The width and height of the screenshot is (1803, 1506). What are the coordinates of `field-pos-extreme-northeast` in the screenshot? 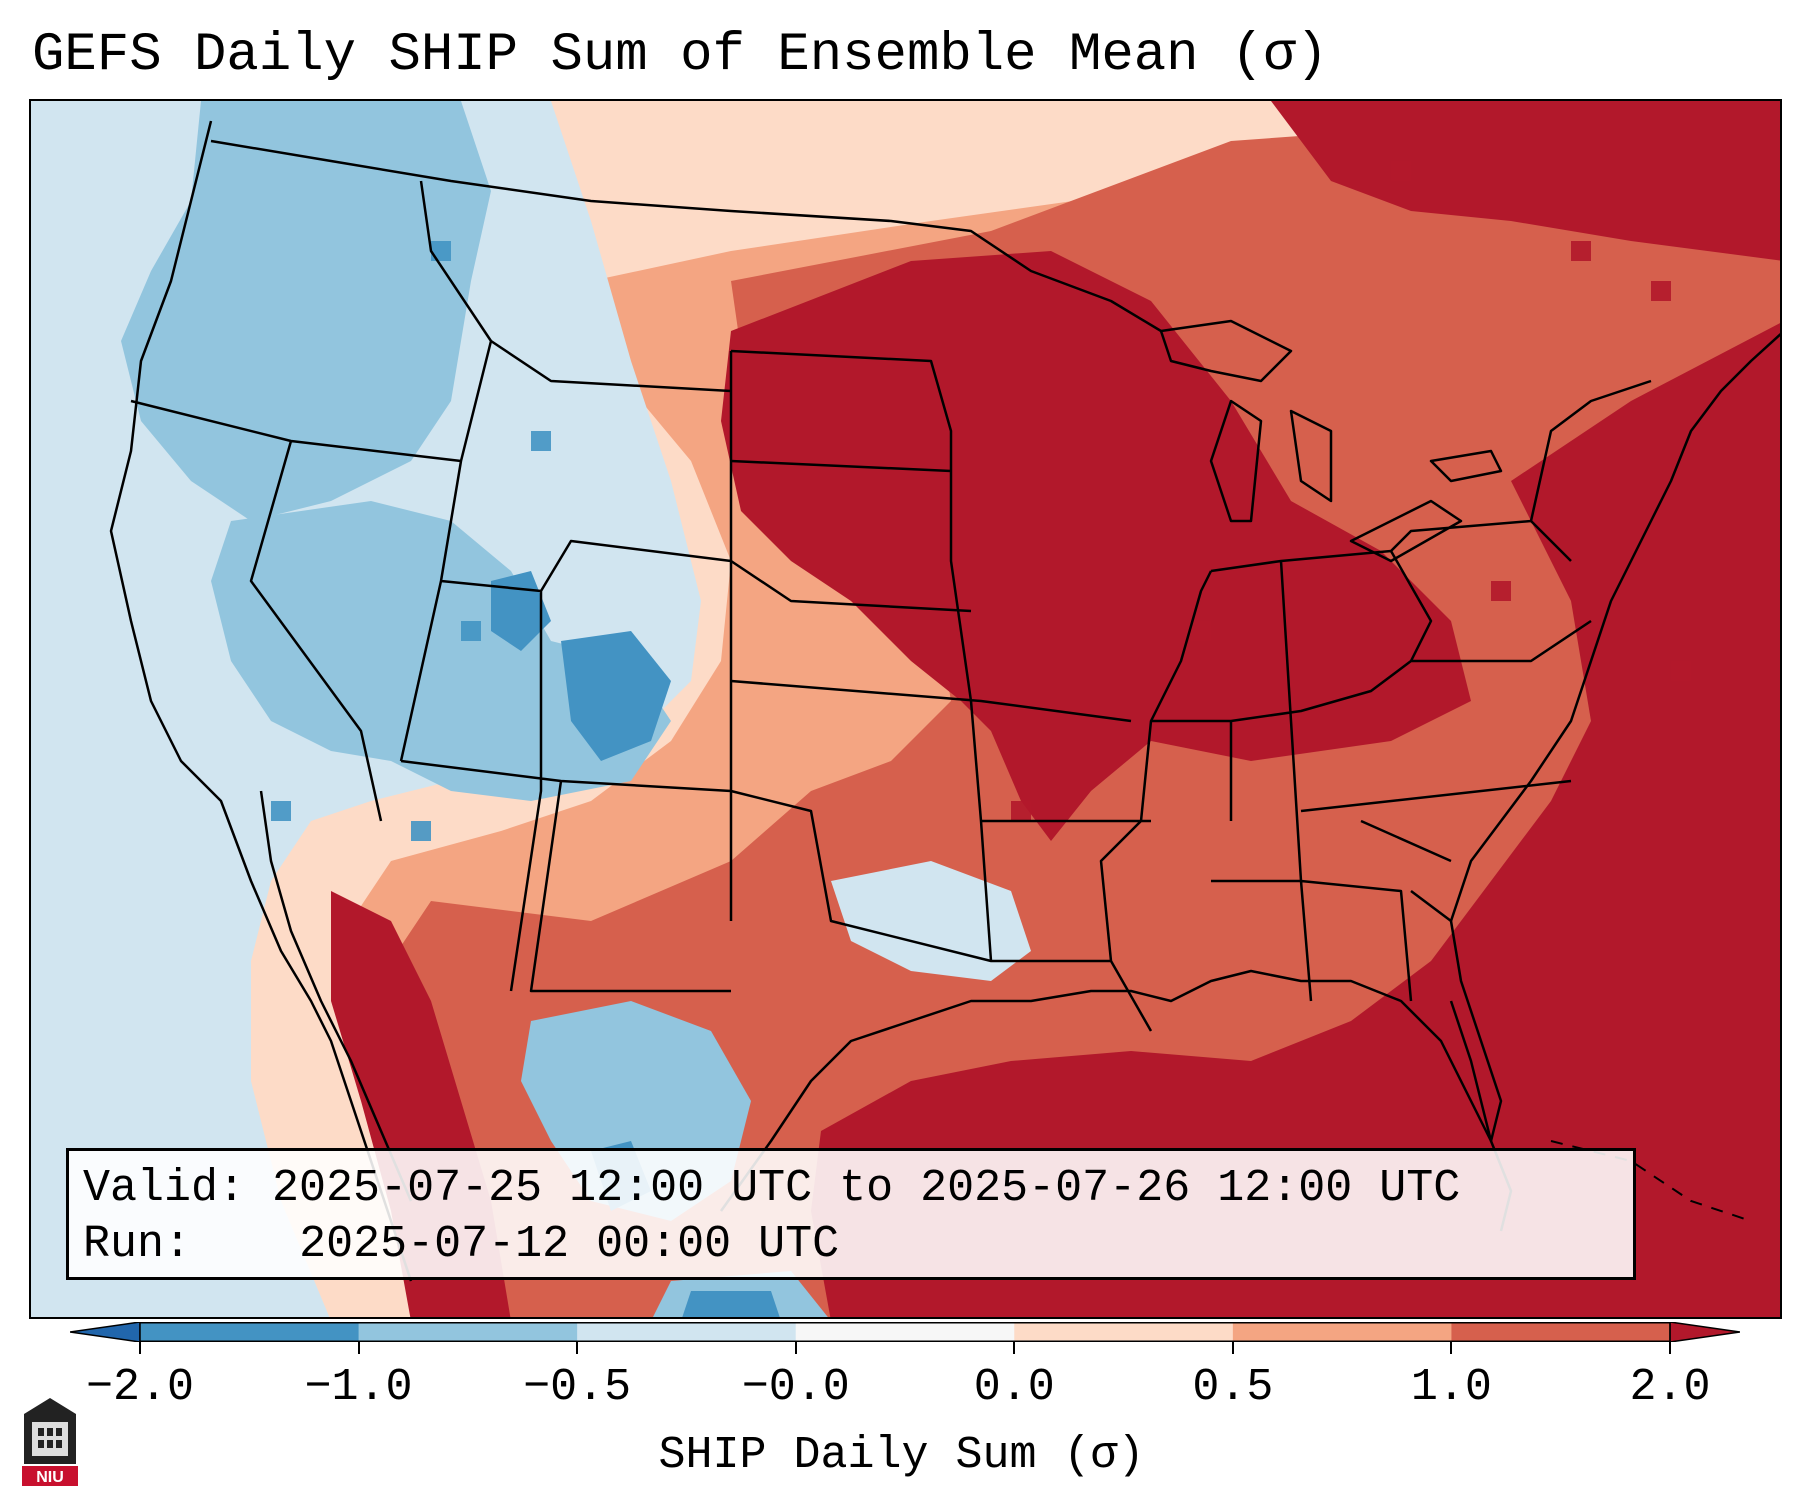 It's located at (1525, 181).